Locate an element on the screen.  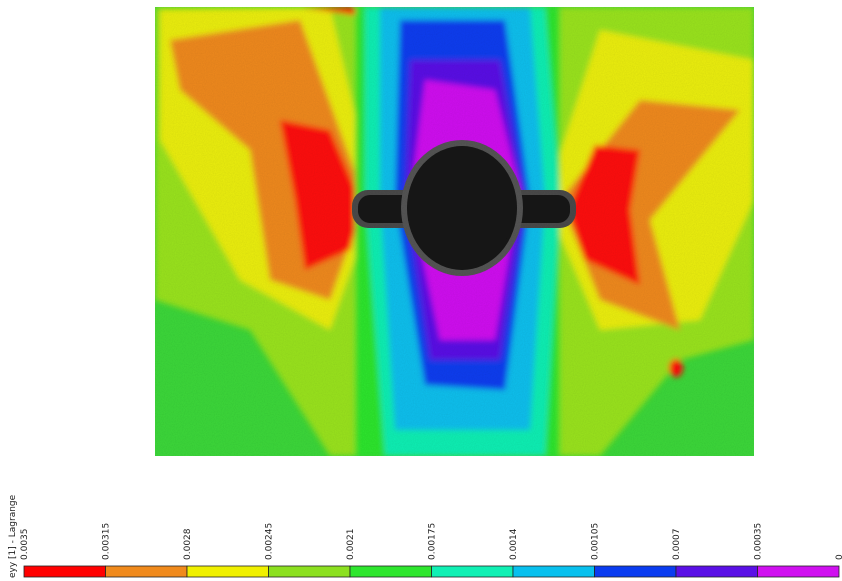
colorbar-tick-label: 0.0028 is located at coordinates (188, 544).